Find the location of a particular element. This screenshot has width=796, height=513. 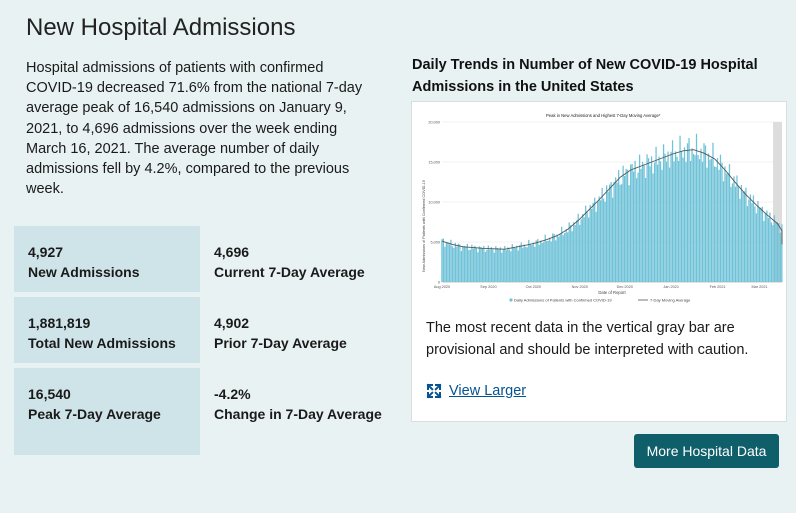

y-tick-label: 20,000 is located at coordinates (434, 122).